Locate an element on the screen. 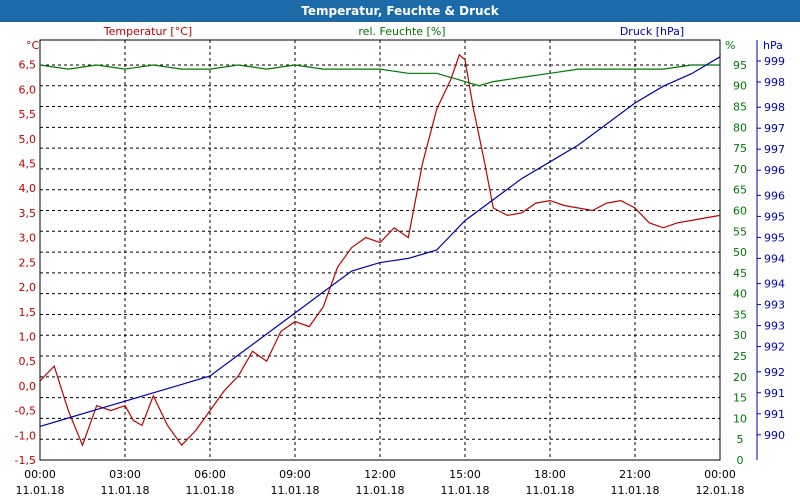 This screenshot has width=800, height=500. humidity-tick-label: 50 is located at coordinates (740, 252).